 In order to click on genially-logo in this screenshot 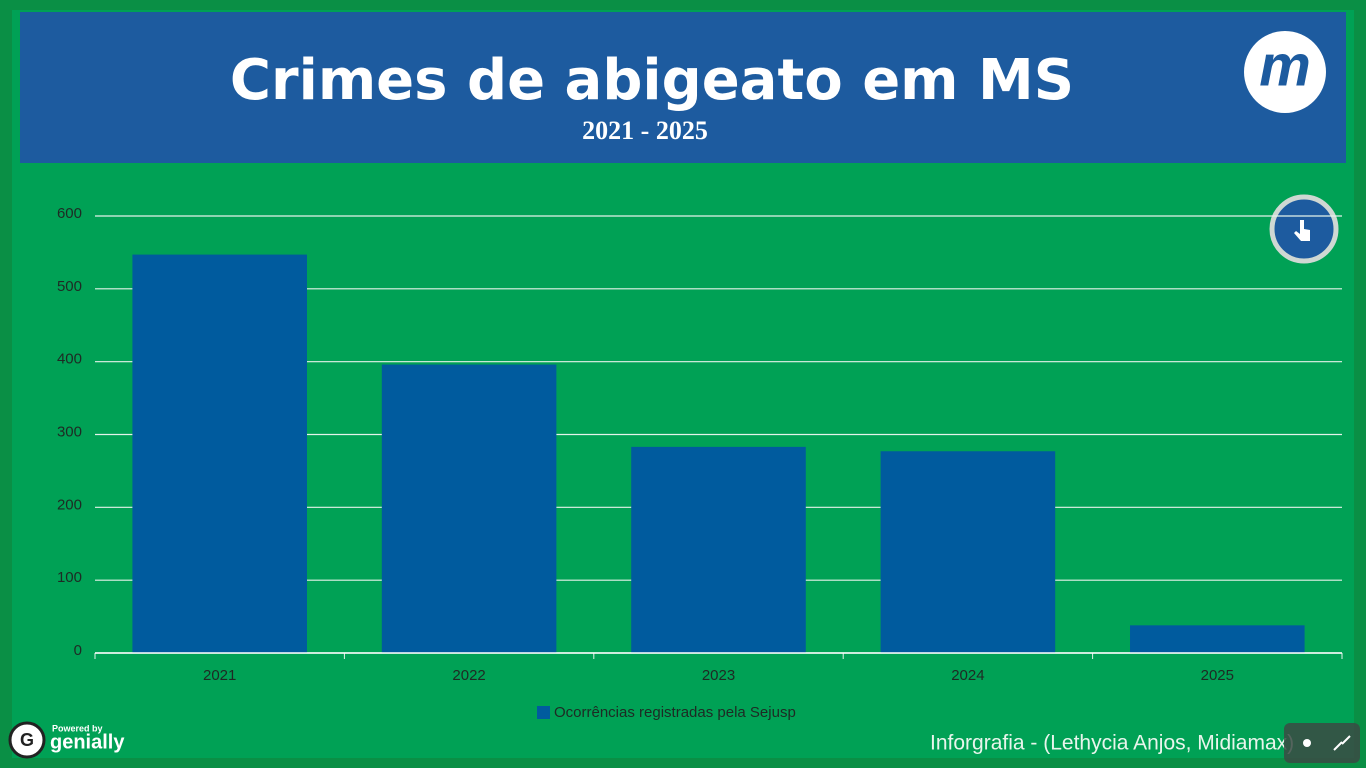, I will do `click(27, 740)`.